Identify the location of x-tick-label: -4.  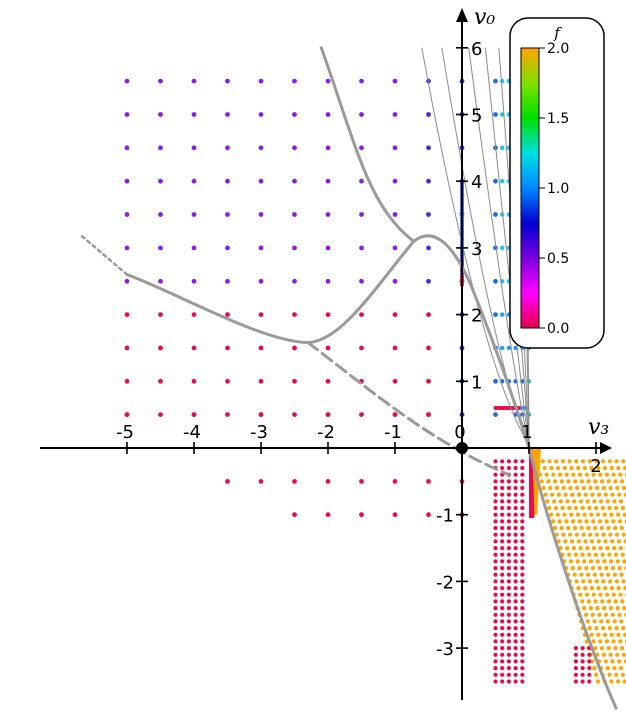
(192, 432).